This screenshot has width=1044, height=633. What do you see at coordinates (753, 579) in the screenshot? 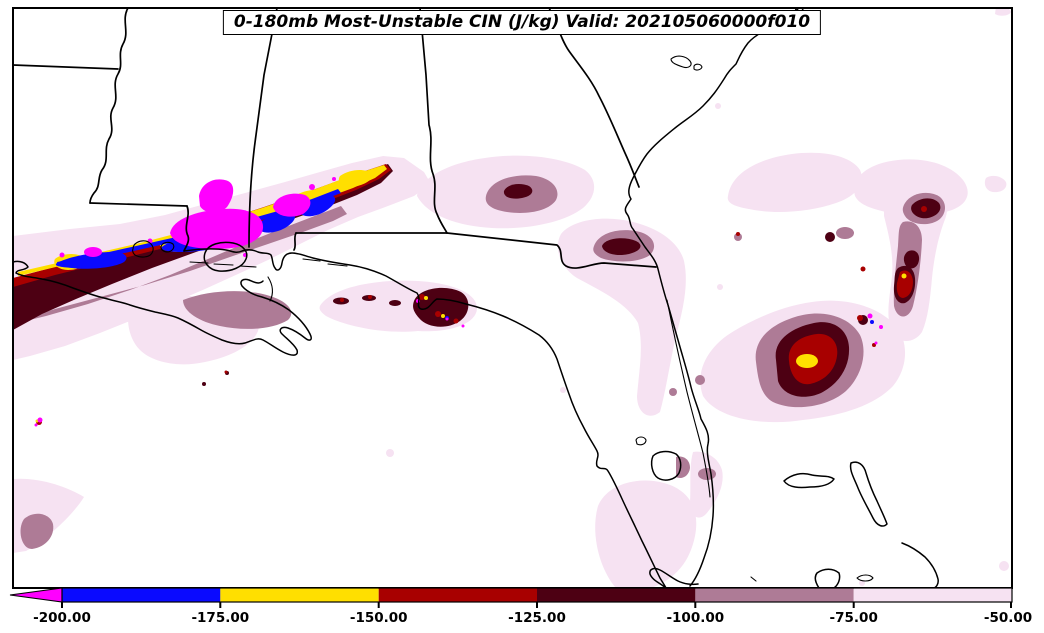
I see `bimini-island` at bounding box center [753, 579].